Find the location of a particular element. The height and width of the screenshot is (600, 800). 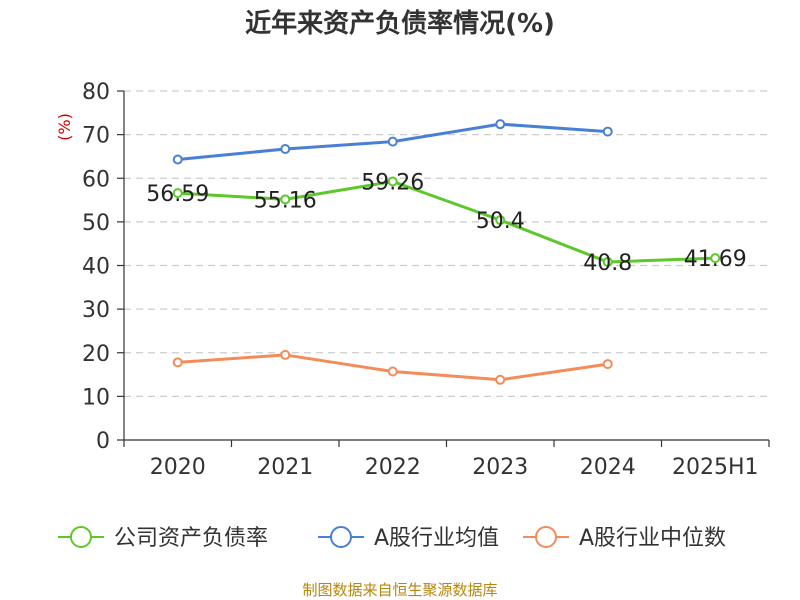

legend-label: A股行业中位数 is located at coordinates (652, 538).